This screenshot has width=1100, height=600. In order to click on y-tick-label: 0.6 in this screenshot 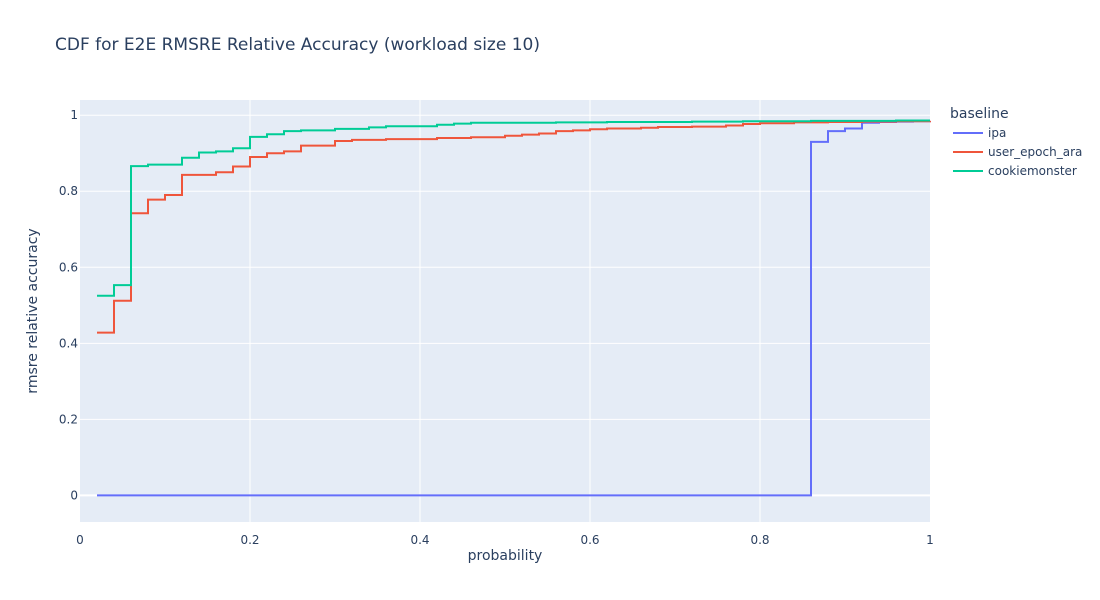, I will do `click(68, 267)`.